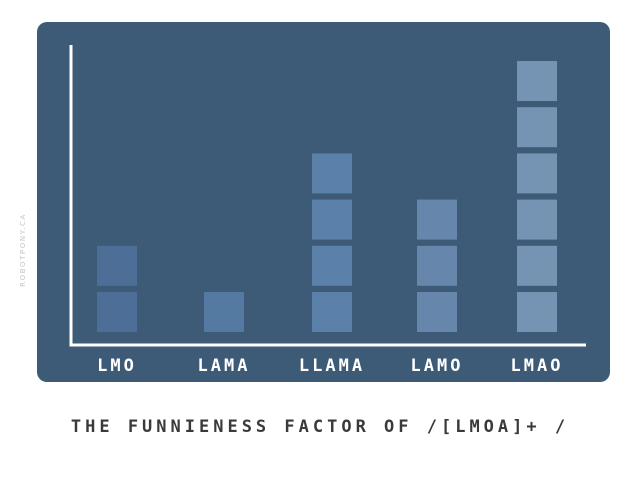 The height and width of the screenshot is (480, 640). What do you see at coordinates (117, 366) in the screenshot?
I see `x-tick-label: LMO` at bounding box center [117, 366].